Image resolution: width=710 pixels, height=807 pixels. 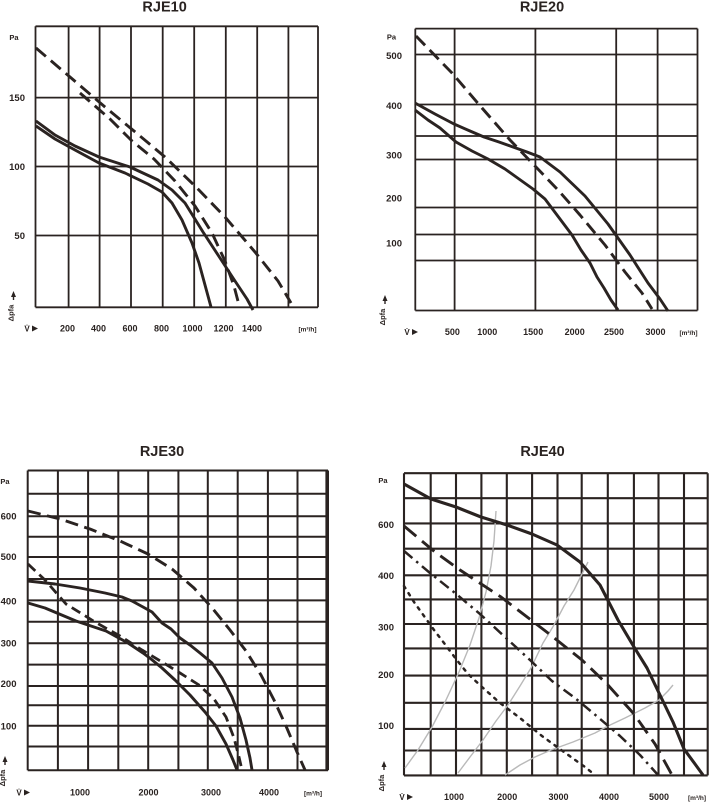 I want to click on svg-text: RJE40, so click(x=542, y=452).